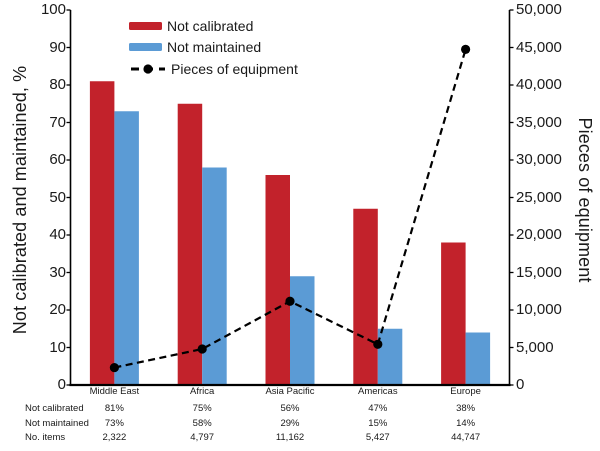 Image resolution: width=600 pixels, height=451 pixels. I want to click on marker-pieces-of-equipment-europe, so click(466, 49).